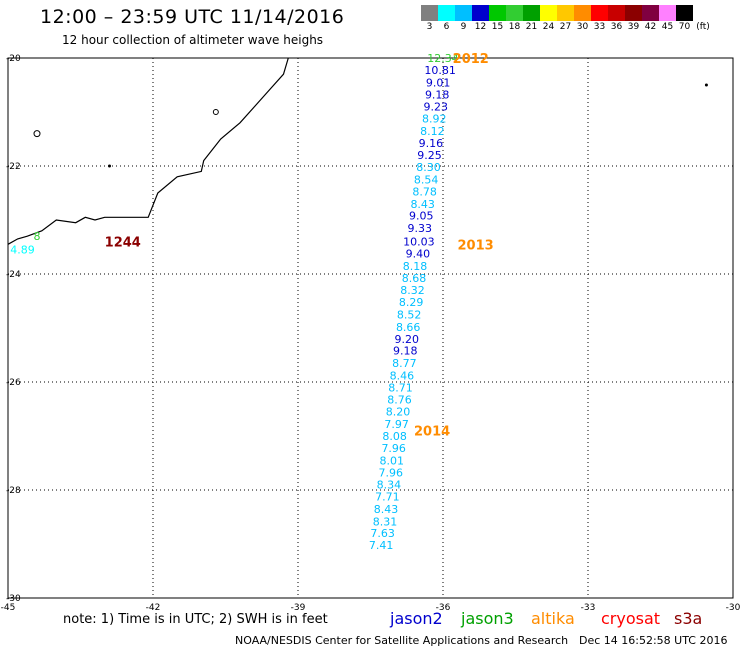 This screenshot has height=650, width=740. I want to click on legend-bin-label: 39, so click(633, 27).